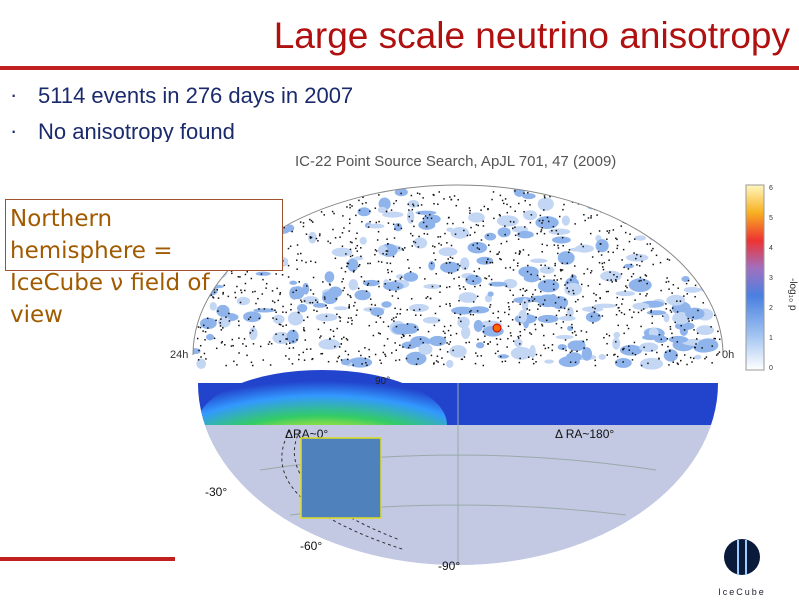 The image size is (799, 600). Describe the element at coordinates (136, 131) in the screenshot. I see `bullet: No anisotropy found` at that location.